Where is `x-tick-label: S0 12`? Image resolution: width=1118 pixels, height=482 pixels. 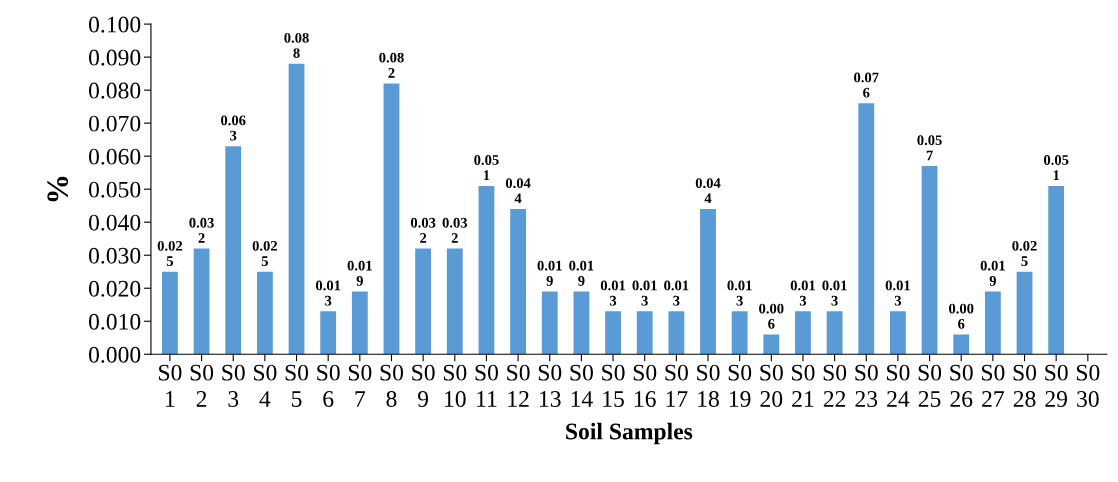 x-tick-label: S0 12 is located at coordinates (518, 385).